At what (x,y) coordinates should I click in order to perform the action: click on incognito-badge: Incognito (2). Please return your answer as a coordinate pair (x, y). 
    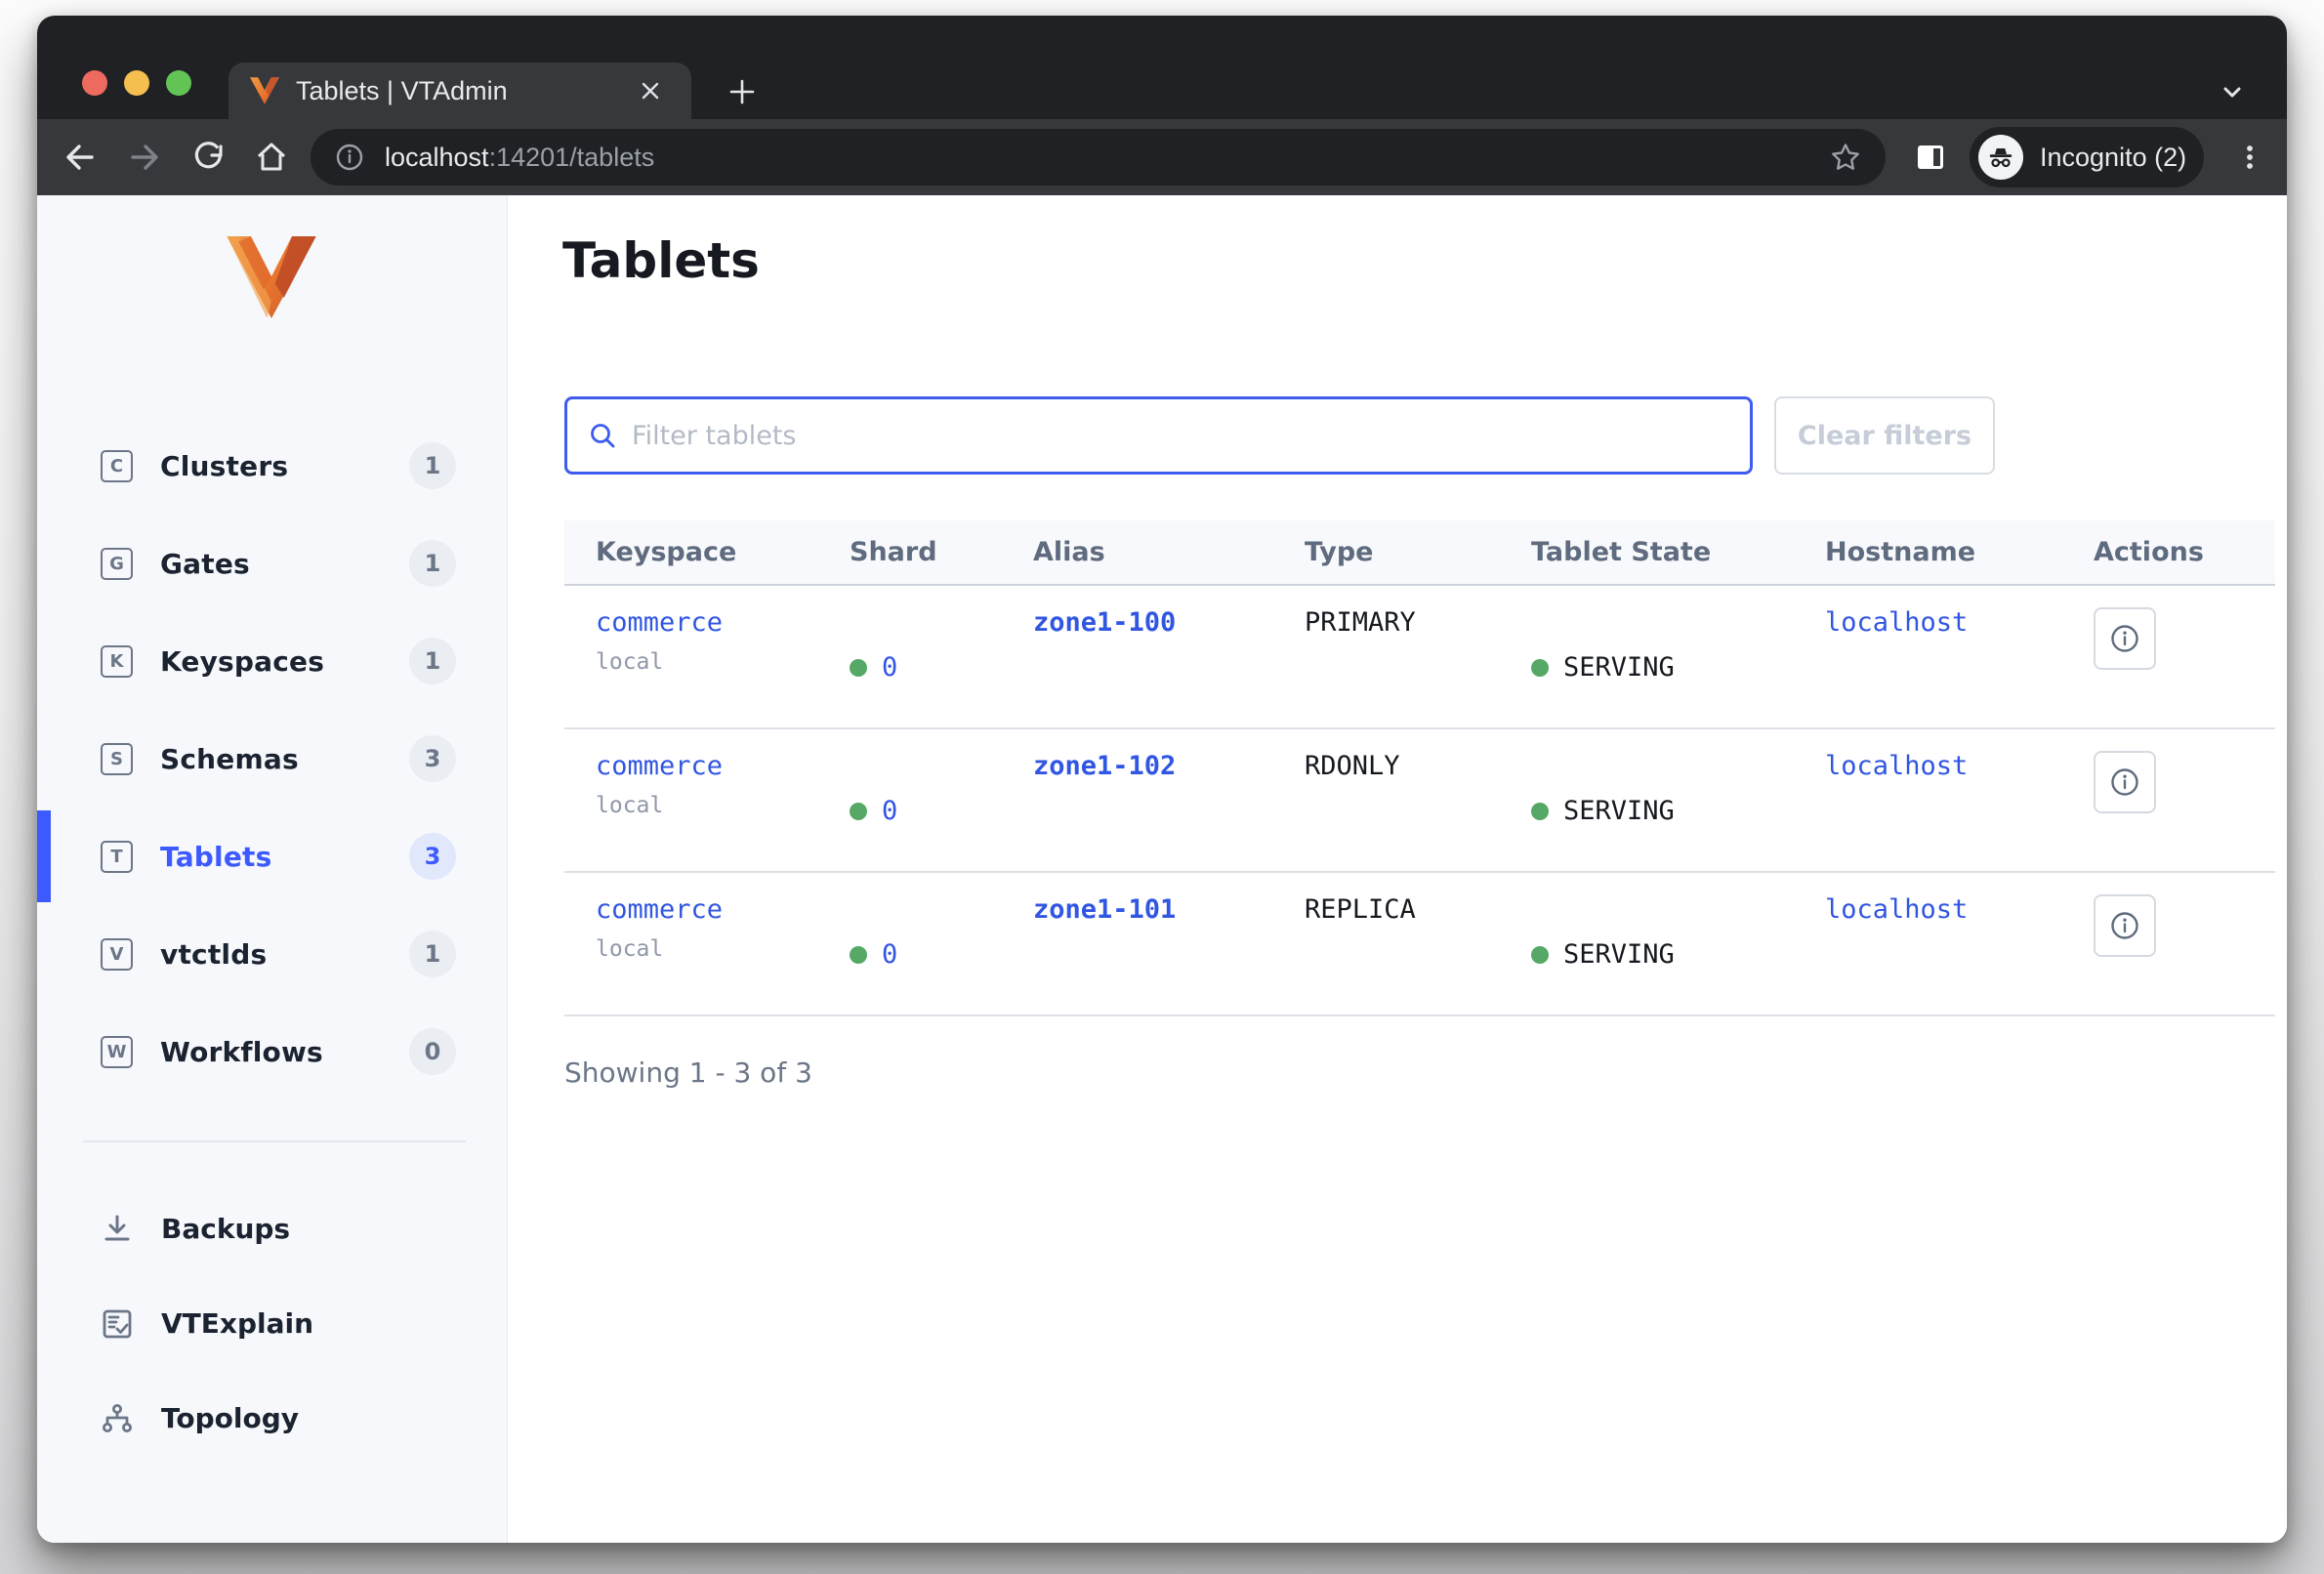
    Looking at the image, I should click on (2087, 157).